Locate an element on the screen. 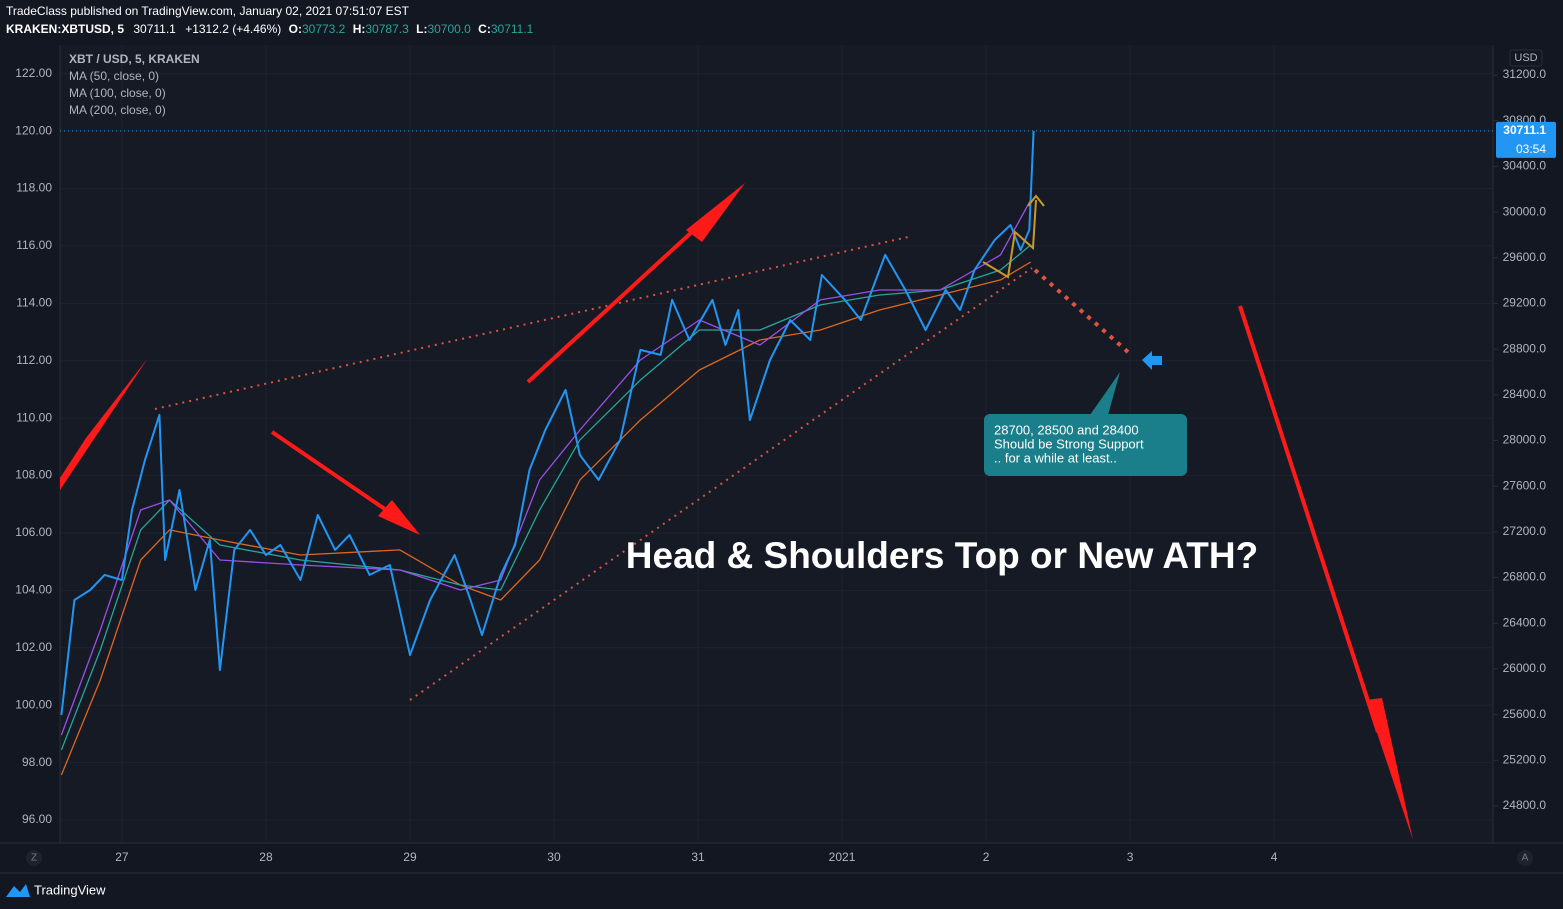 This screenshot has height=909, width=1563. x-tick-label: 2021 is located at coordinates (842, 857).